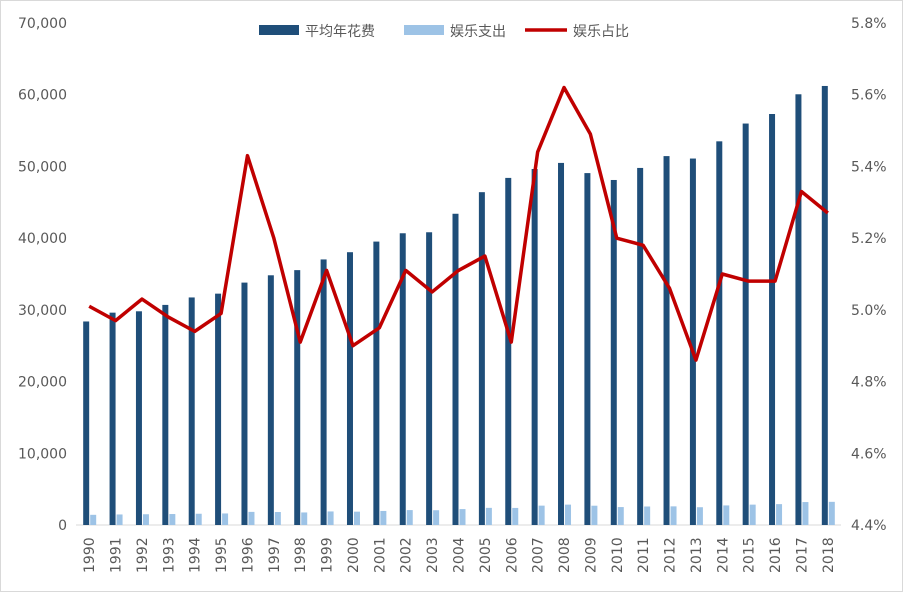 This screenshot has height=597, width=903. What do you see at coordinates (869, 24) in the screenshot?
I see `y-right-tick: 5.8%` at bounding box center [869, 24].